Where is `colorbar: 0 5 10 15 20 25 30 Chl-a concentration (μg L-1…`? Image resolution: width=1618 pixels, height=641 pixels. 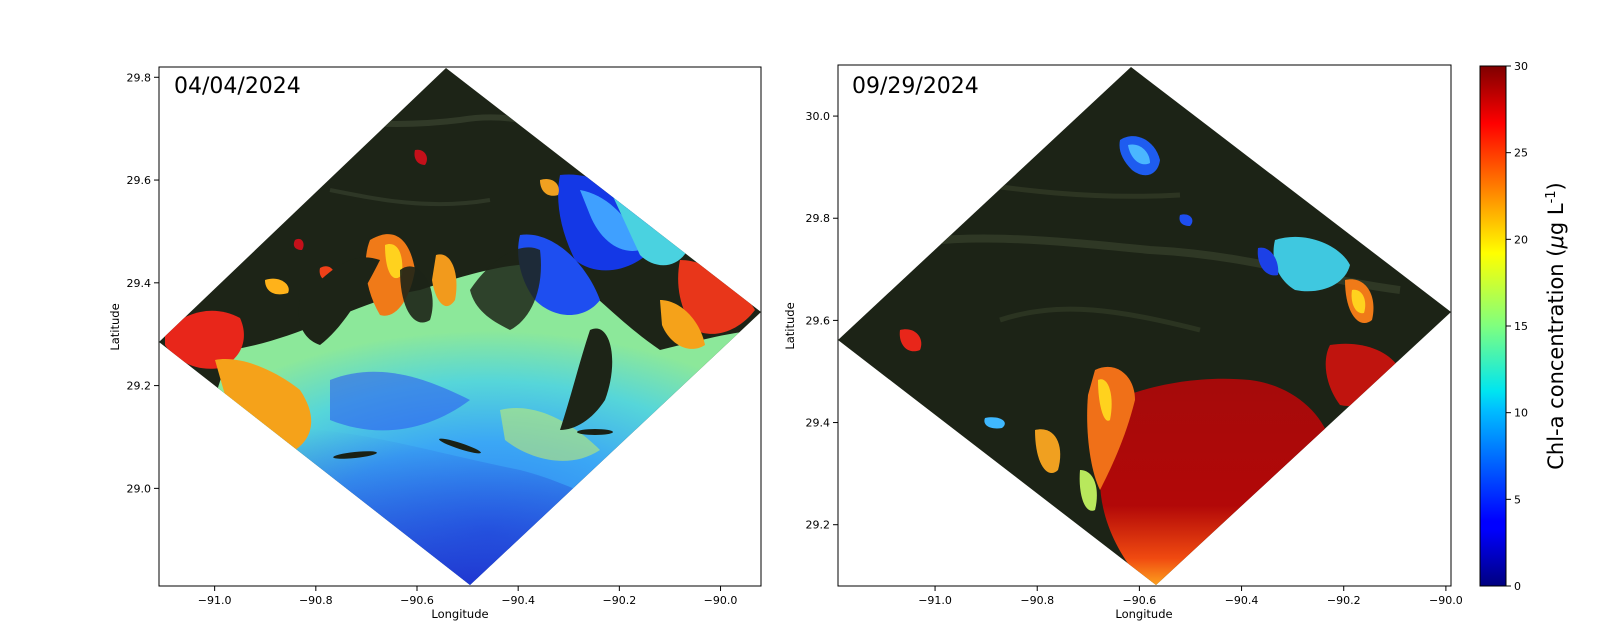 colorbar: 0 5 10 15 20 25 30 Chl-a concentration (μg L-1… is located at coordinates (1523, 326).